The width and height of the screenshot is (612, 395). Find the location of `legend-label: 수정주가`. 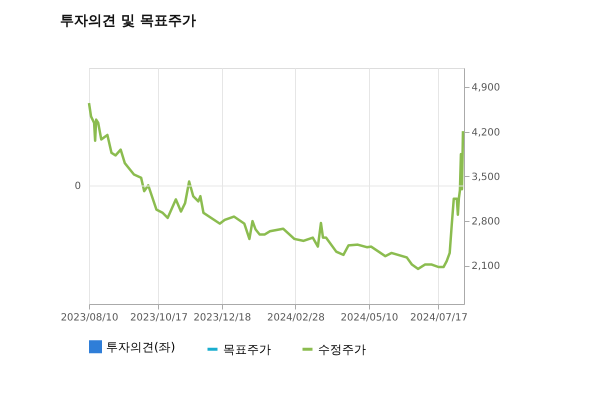

legend-label: 수정주가 is located at coordinates (342, 349).